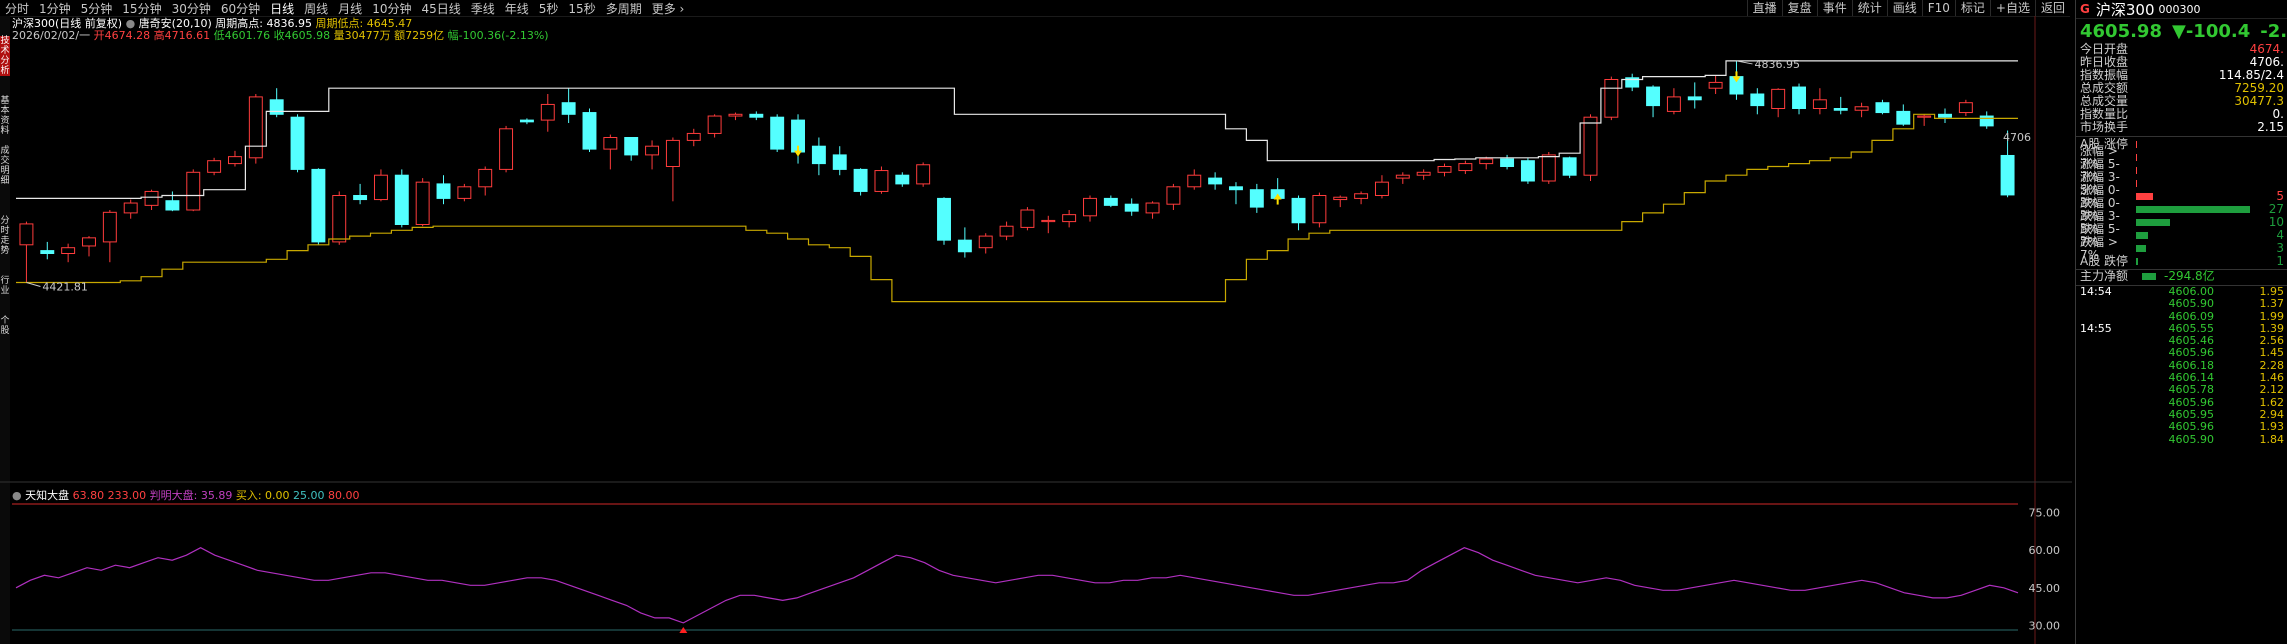  What do you see at coordinates (2104, 127) in the screenshot?
I see `stat-label: 市场换手` at bounding box center [2104, 127].